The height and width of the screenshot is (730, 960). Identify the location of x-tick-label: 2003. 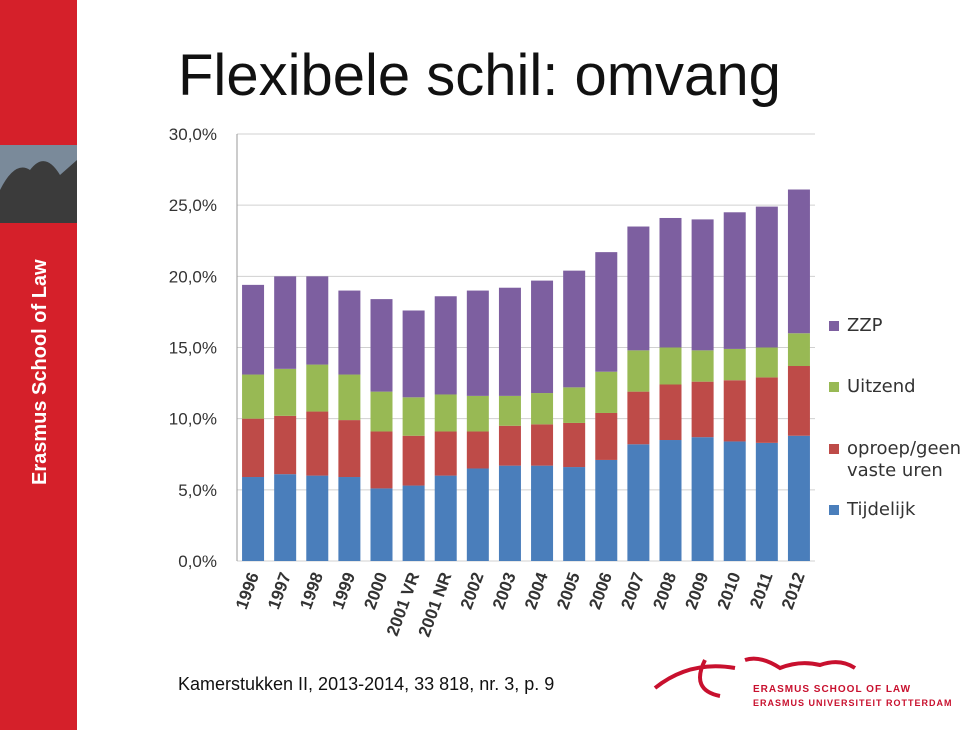
(504, 591).